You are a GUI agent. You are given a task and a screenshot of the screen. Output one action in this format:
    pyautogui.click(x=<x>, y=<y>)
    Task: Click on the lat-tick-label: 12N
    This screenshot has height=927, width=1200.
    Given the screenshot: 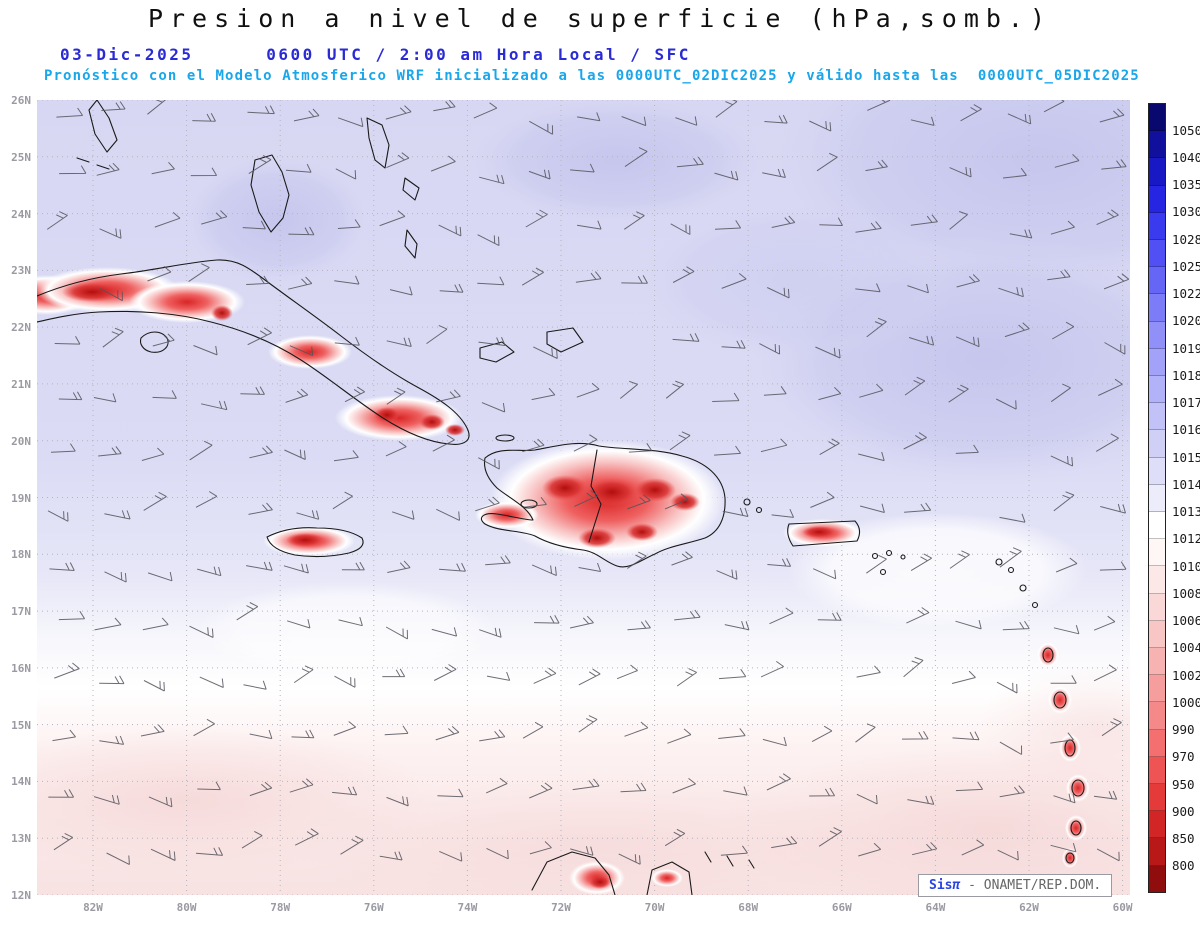 What is the action you would take?
    pyautogui.click(x=21, y=895)
    